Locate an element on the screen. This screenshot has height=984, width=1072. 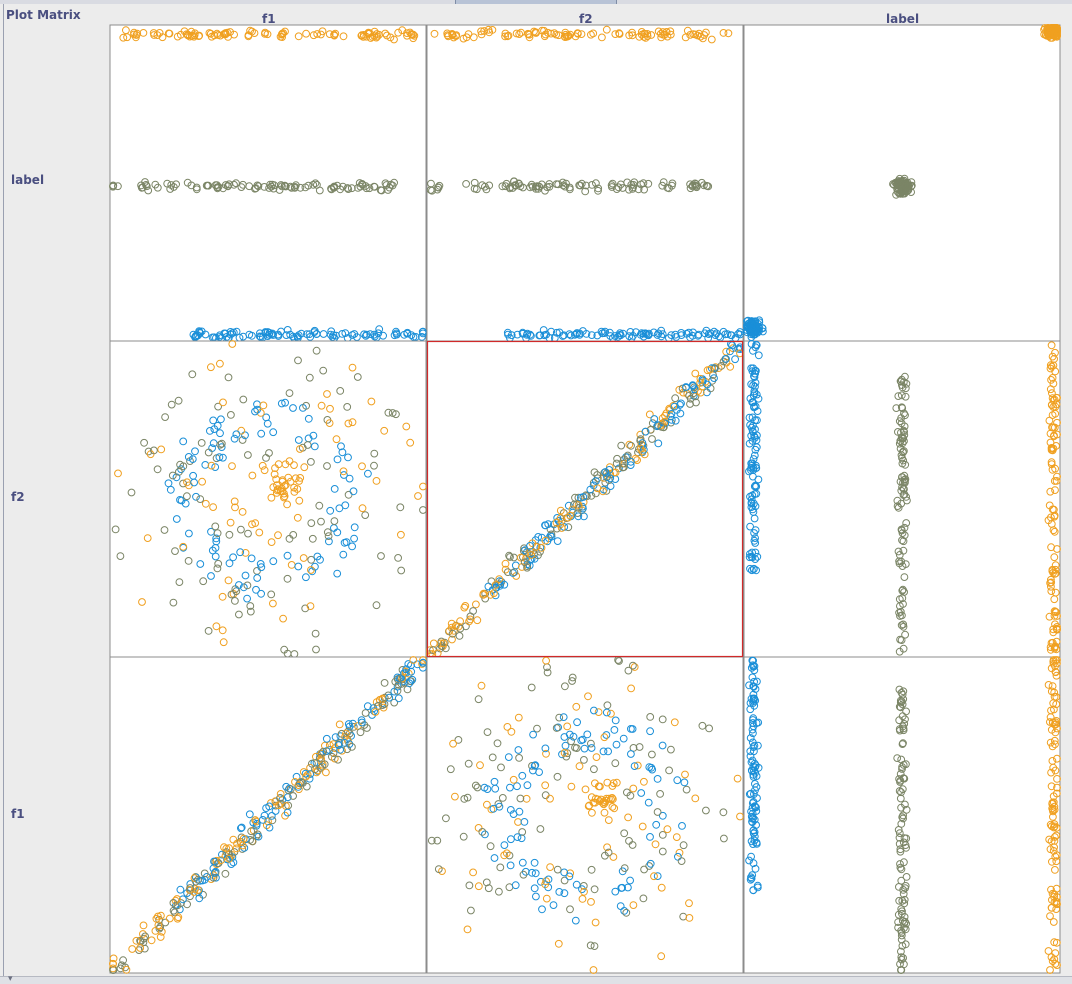
chevron-down-icon: ▾ is located at coordinates (10, 979).